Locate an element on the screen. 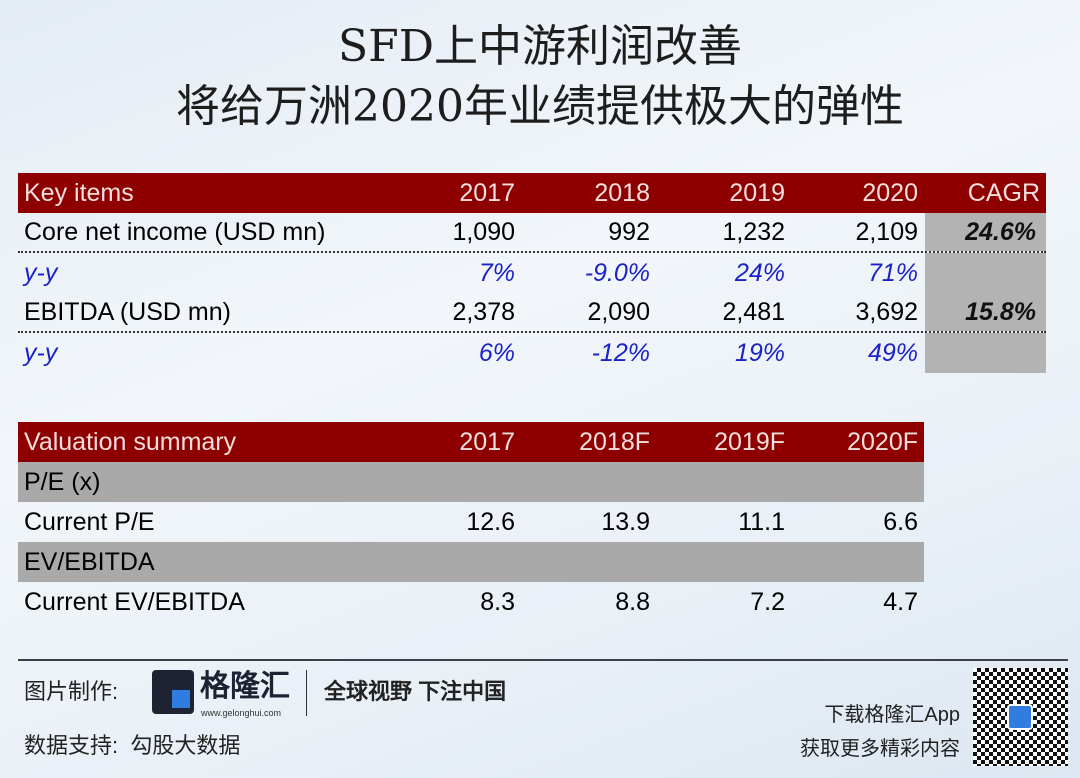 The height and width of the screenshot is (778, 1080). cagr-cell: 24.6% is located at coordinates (985, 232).